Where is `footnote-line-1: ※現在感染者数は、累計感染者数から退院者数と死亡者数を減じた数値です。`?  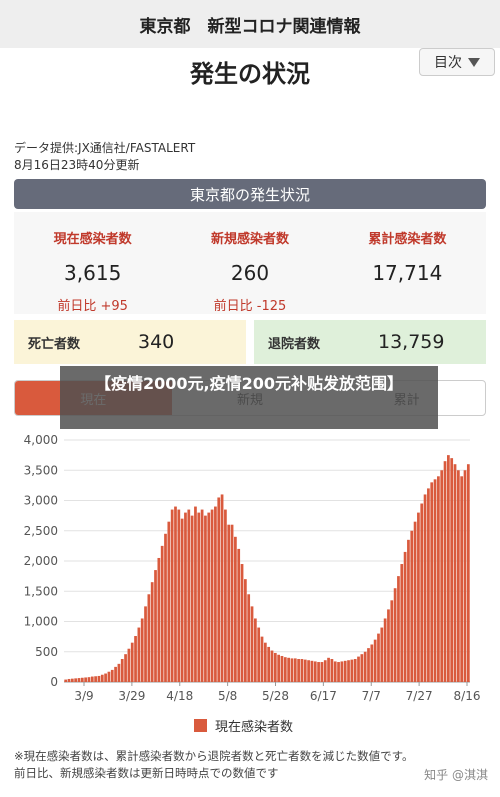 footnote-line-1: ※現在感染者数は、累計感染者数から退院者数と死亡者数を減じた数値です。 is located at coordinates (214, 756).